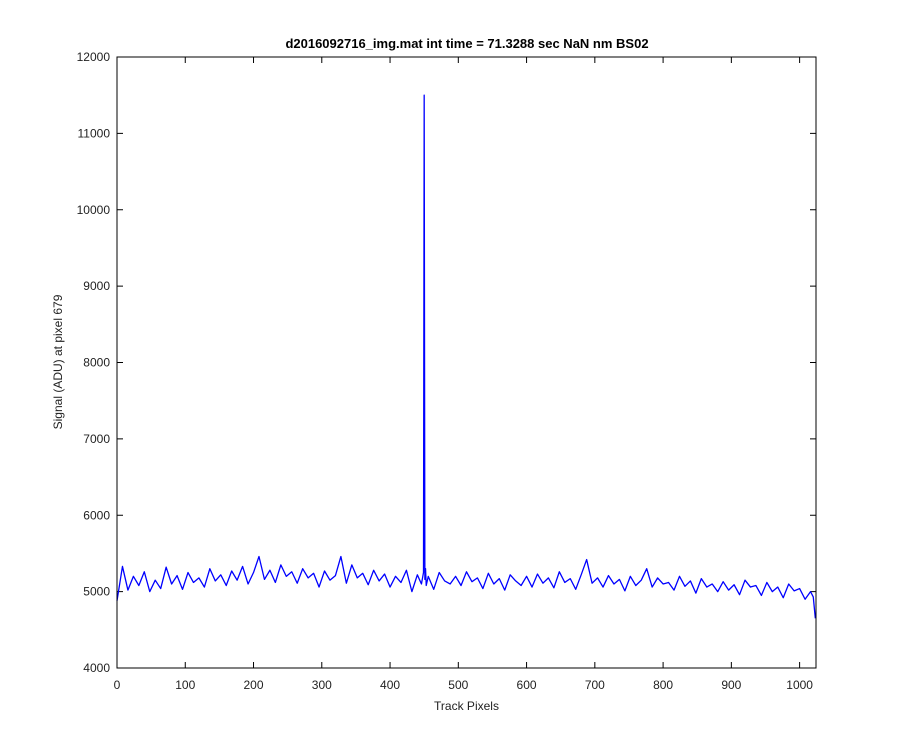 The image size is (900, 755). Describe the element at coordinates (458, 685) in the screenshot. I see `x-tick-label: 500` at that location.